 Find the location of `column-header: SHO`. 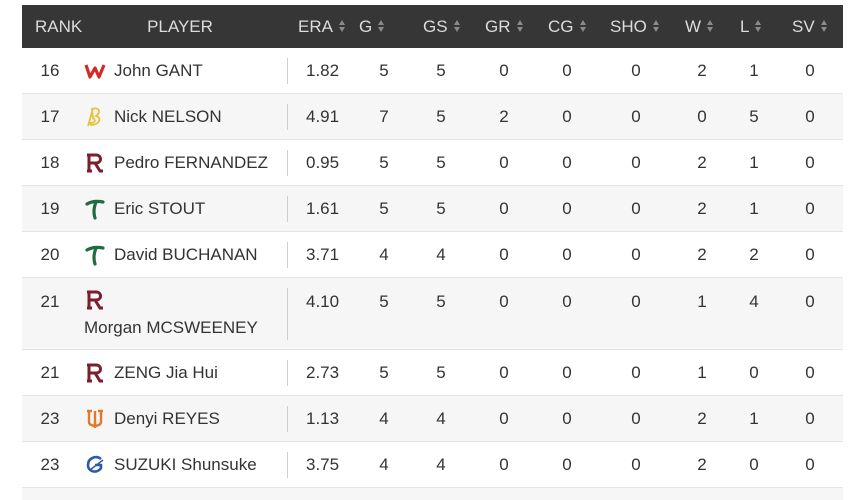

column-header: SHO is located at coordinates (635, 26).